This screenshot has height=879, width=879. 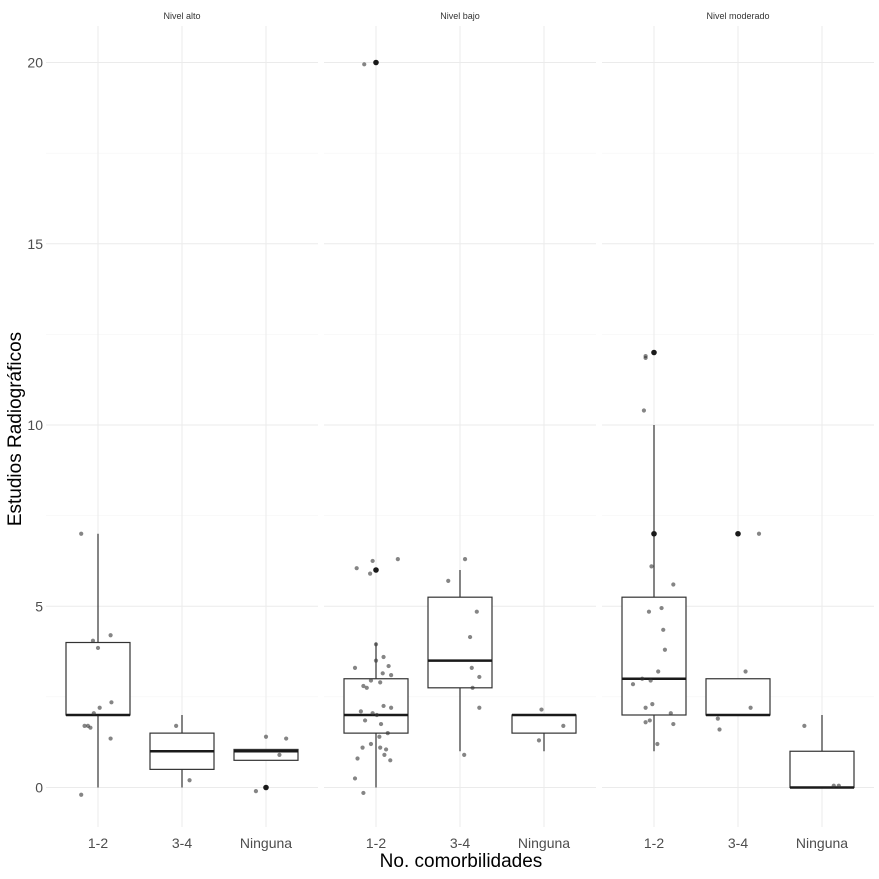 I want to click on y-tick-label: 10, so click(x=35, y=425).